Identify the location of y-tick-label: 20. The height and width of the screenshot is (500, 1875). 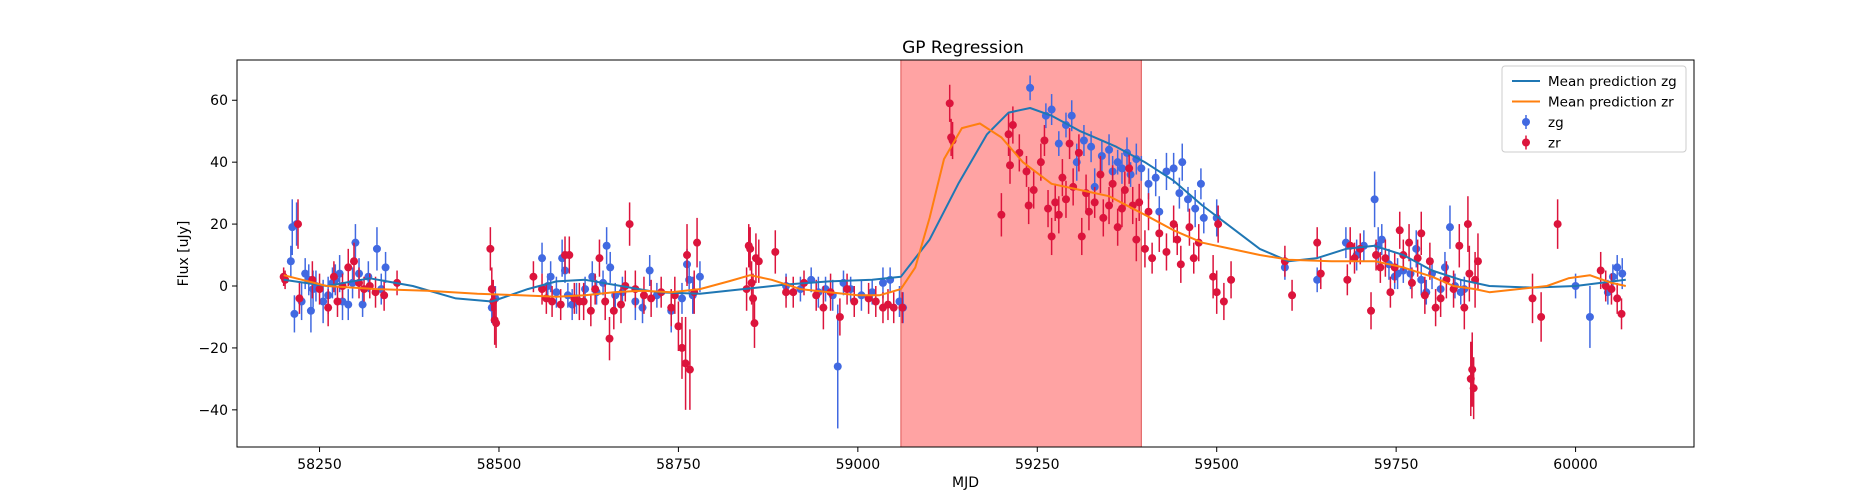
(219, 225).